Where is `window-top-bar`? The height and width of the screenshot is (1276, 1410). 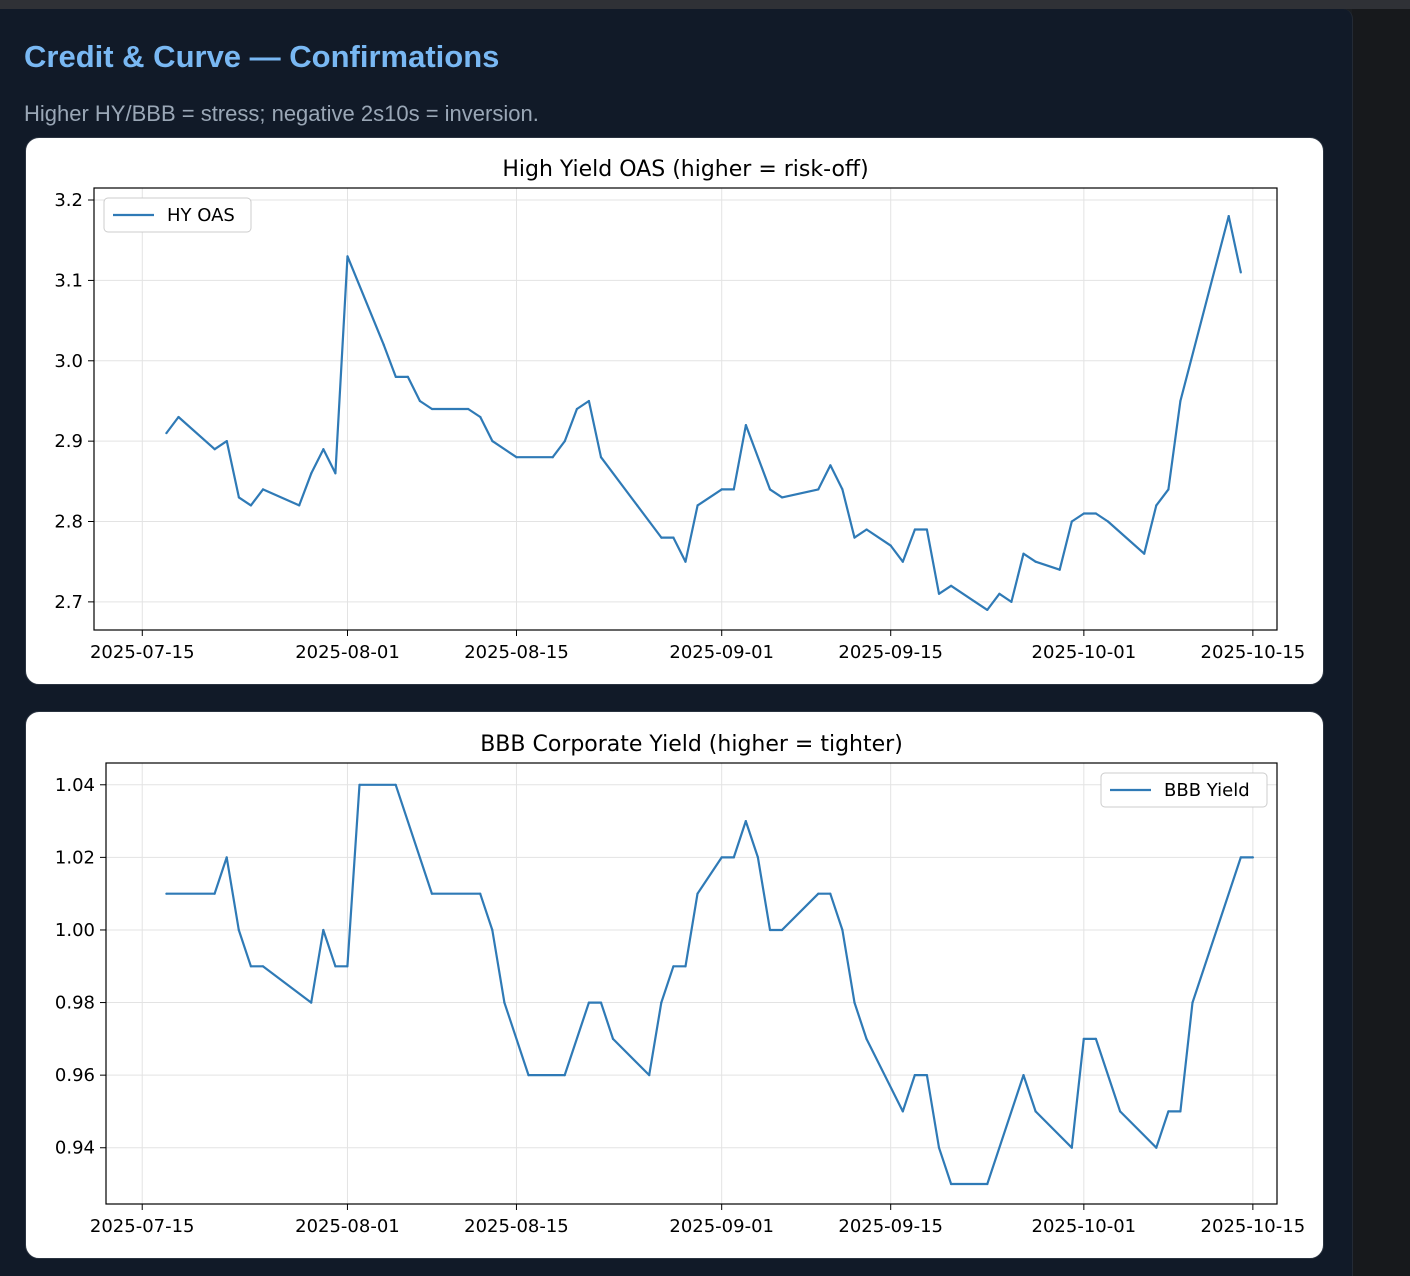 window-top-bar is located at coordinates (705, 4).